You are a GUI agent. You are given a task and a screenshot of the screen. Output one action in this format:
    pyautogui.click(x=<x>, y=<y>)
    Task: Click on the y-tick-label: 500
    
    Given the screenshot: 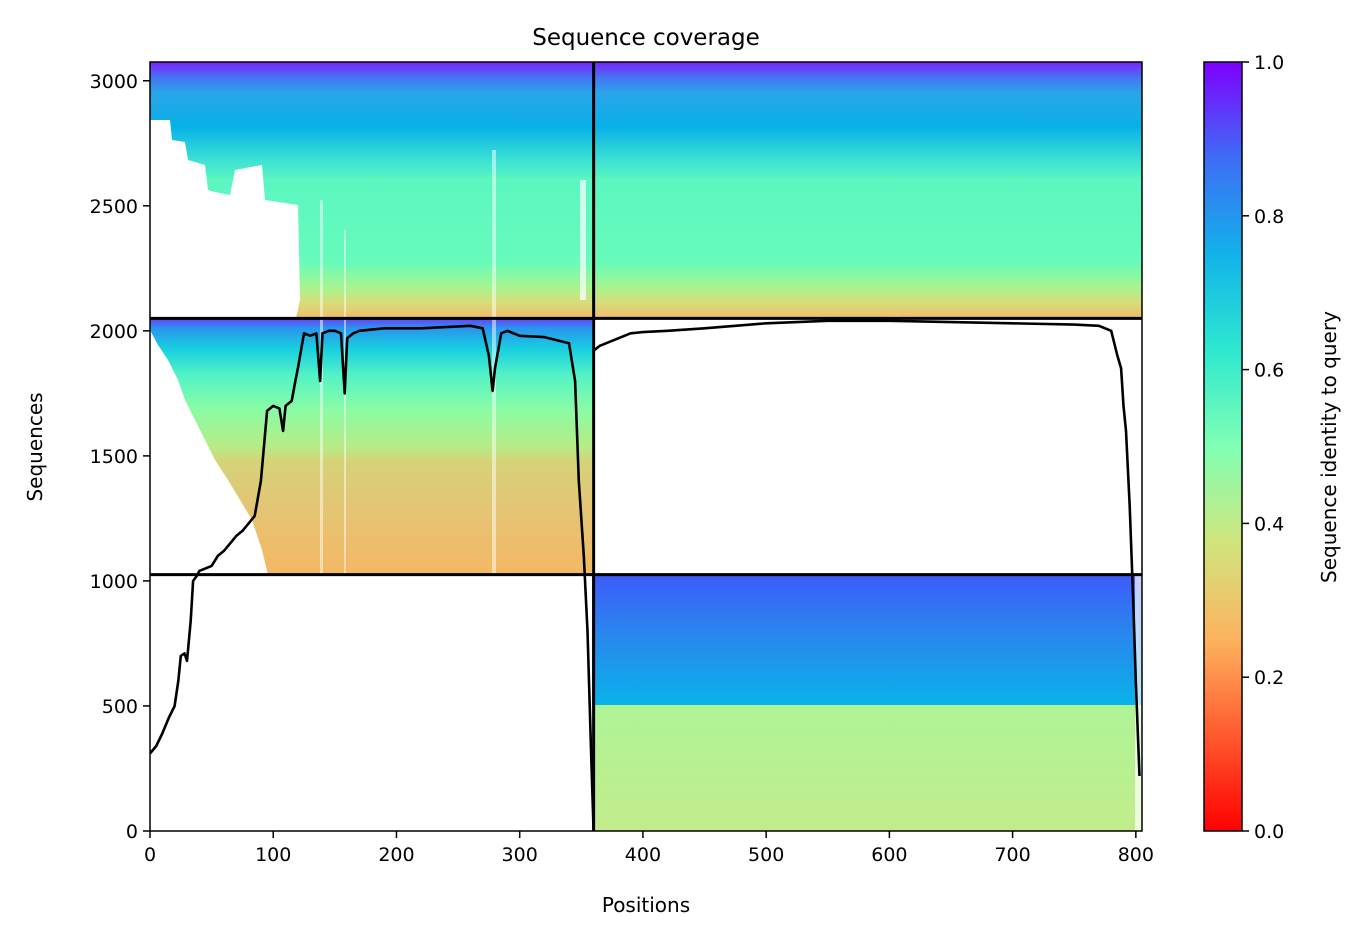 What is the action you would take?
    pyautogui.click(x=120, y=707)
    